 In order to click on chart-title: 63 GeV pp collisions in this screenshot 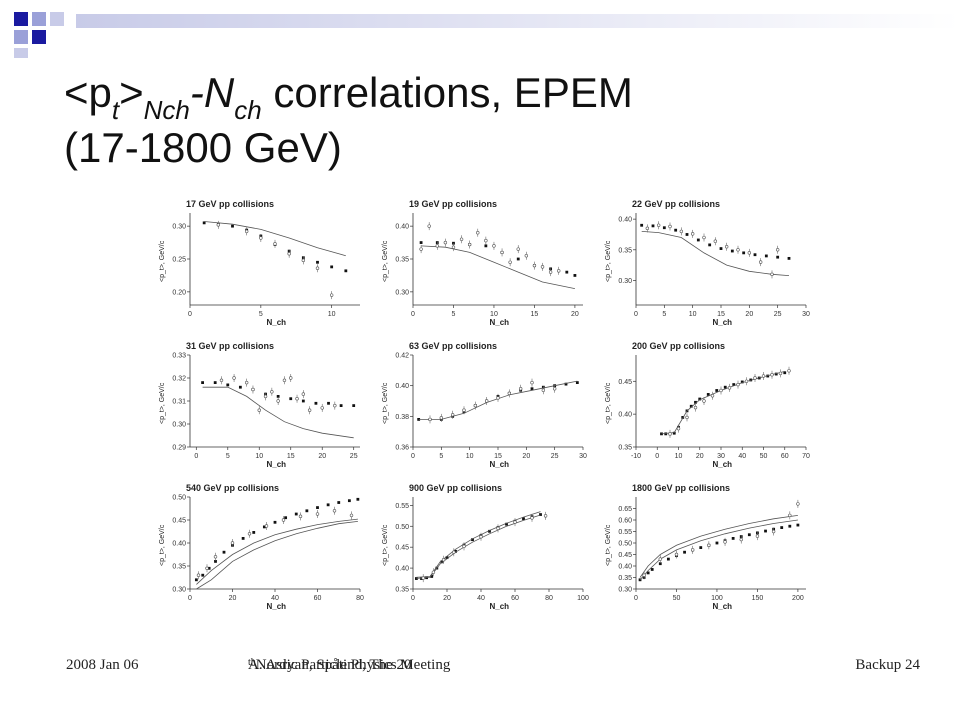, I will do `click(453, 346)`.